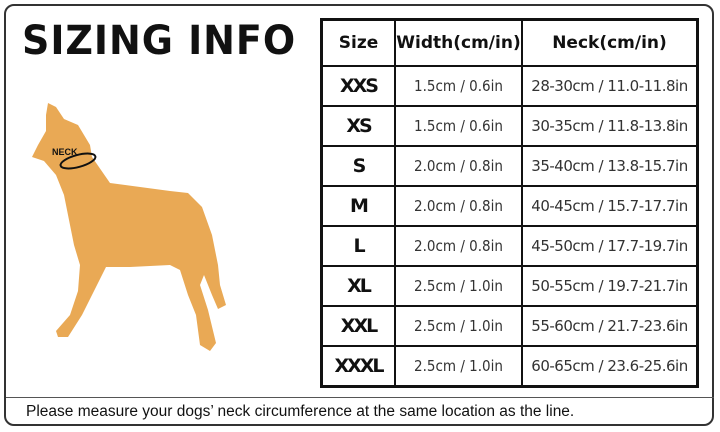  I want to click on size-cell: XL, so click(358, 286).